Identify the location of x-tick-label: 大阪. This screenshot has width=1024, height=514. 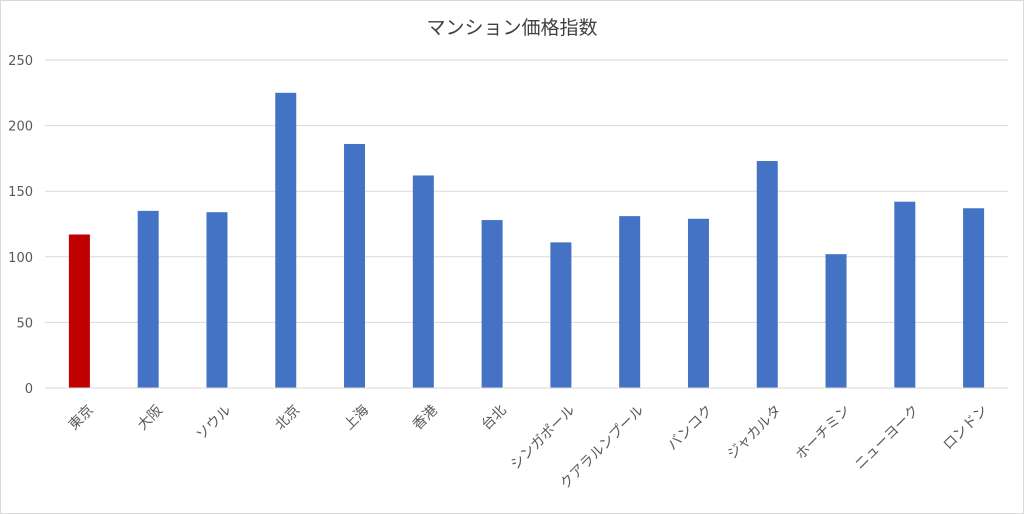
(150, 417).